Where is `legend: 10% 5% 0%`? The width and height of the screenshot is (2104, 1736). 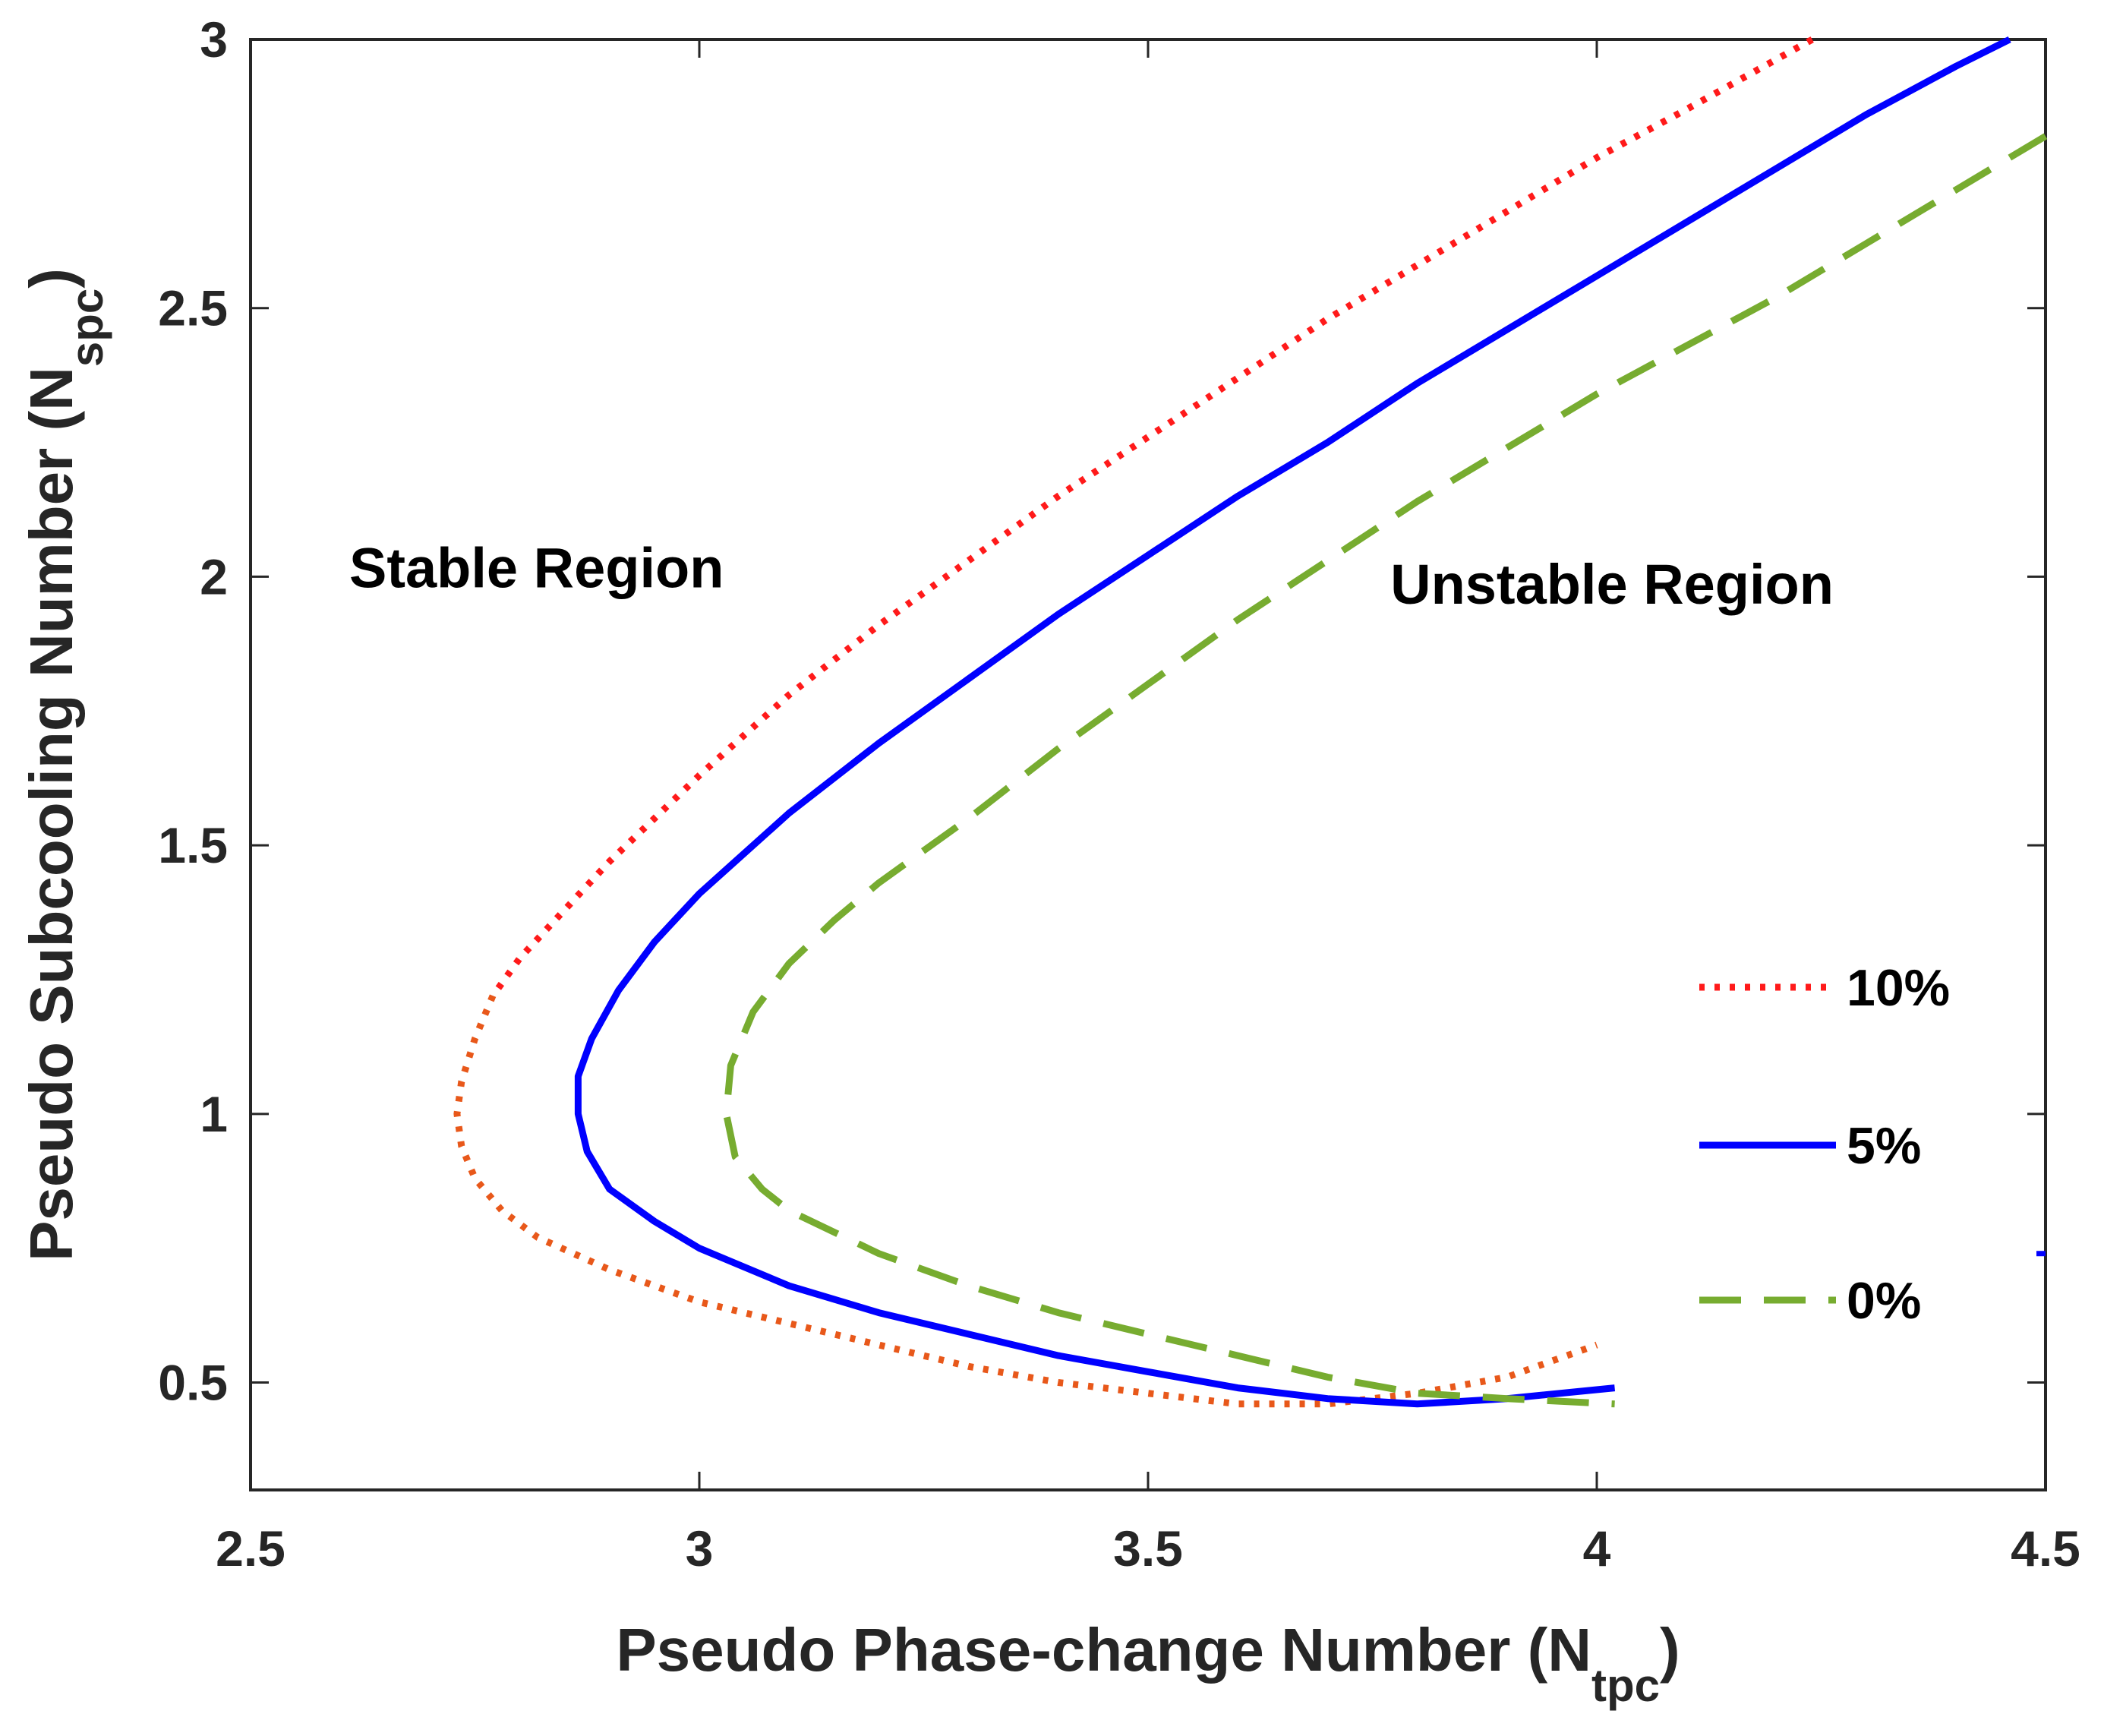 legend: 10% 5% 0% is located at coordinates (1824, 1144).